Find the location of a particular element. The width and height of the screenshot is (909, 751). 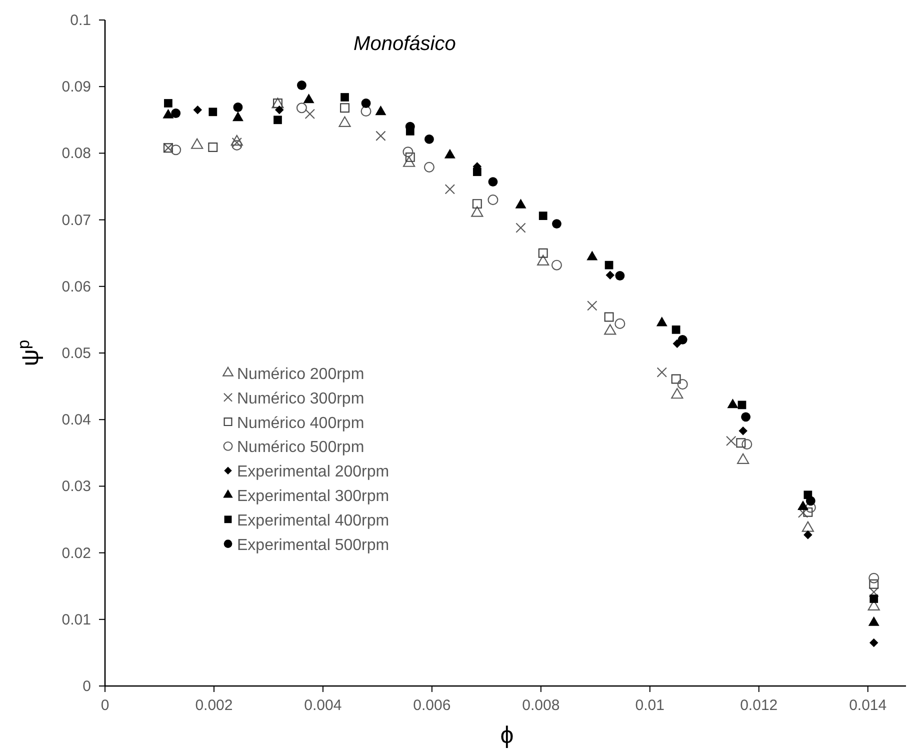

x-tick-label: 0.014 is located at coordinates (868, 705).